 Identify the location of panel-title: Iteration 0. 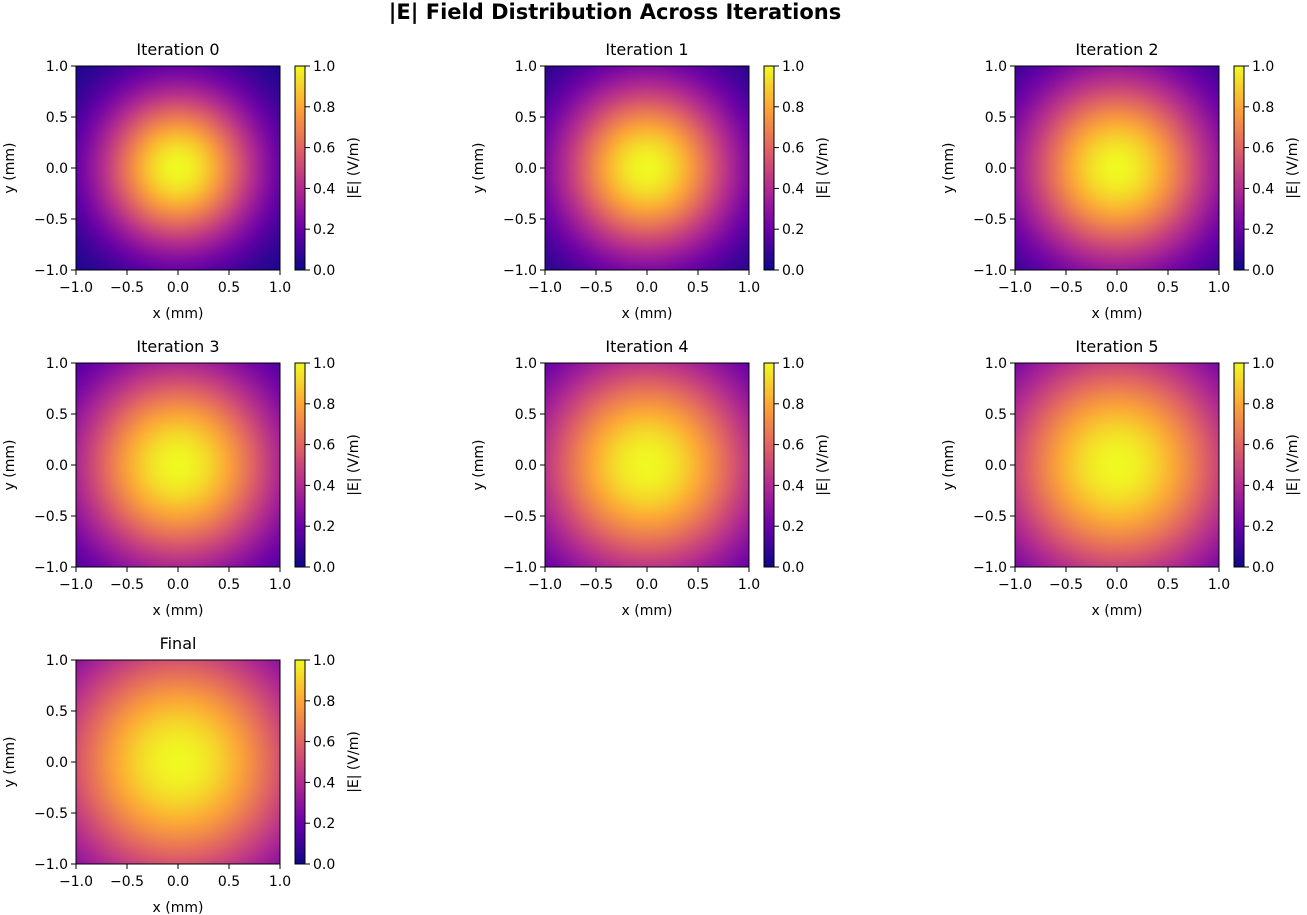
(177, 49).